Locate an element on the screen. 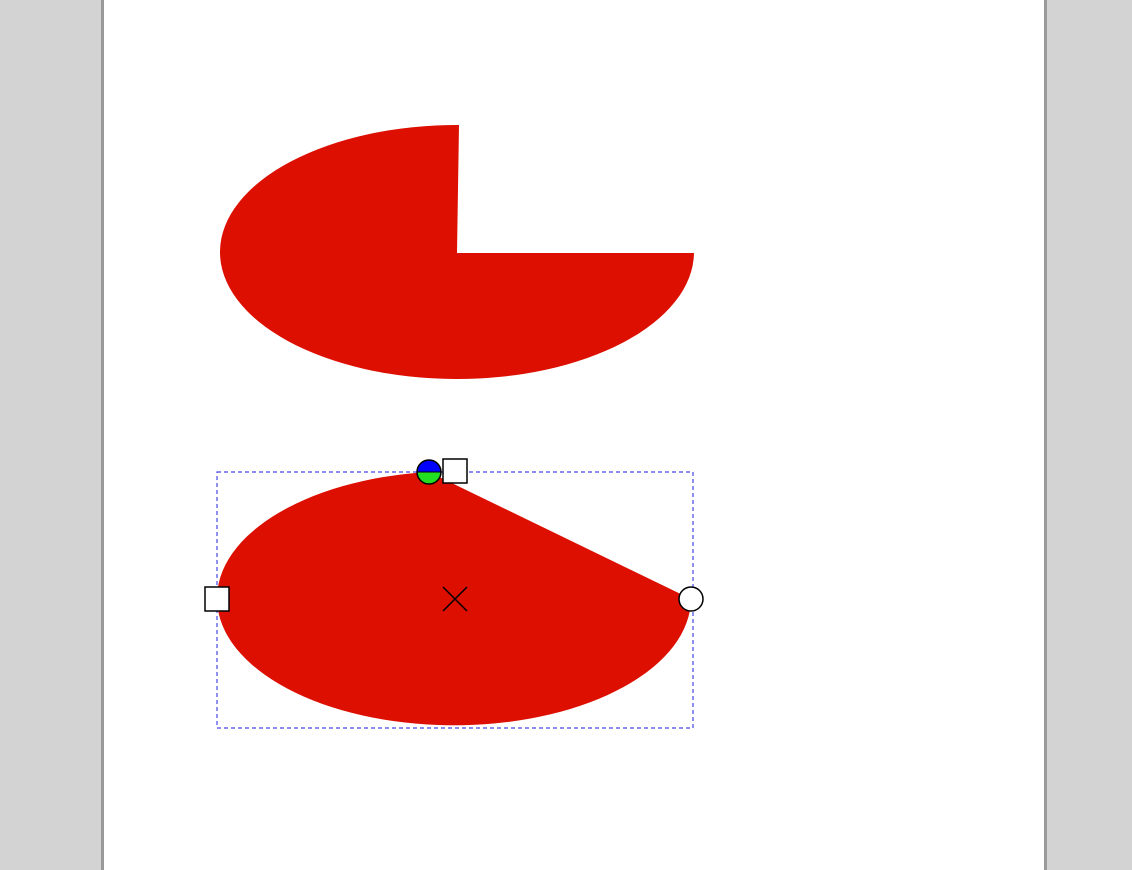 The width and height of the screenshot is (1132, 870). x-cross-icon is located at coordinates (455, 599).